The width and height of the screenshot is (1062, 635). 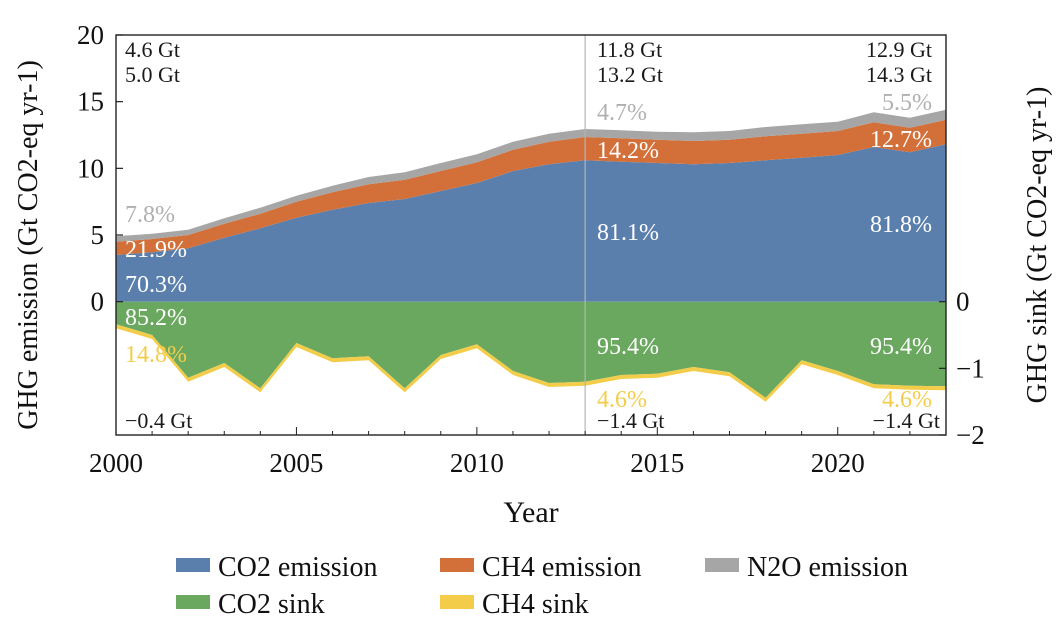 What do you see at coordinates (622, 113) in the screenshot?
I see `percent-label: 4.7%` at bounding box center [622, 113].